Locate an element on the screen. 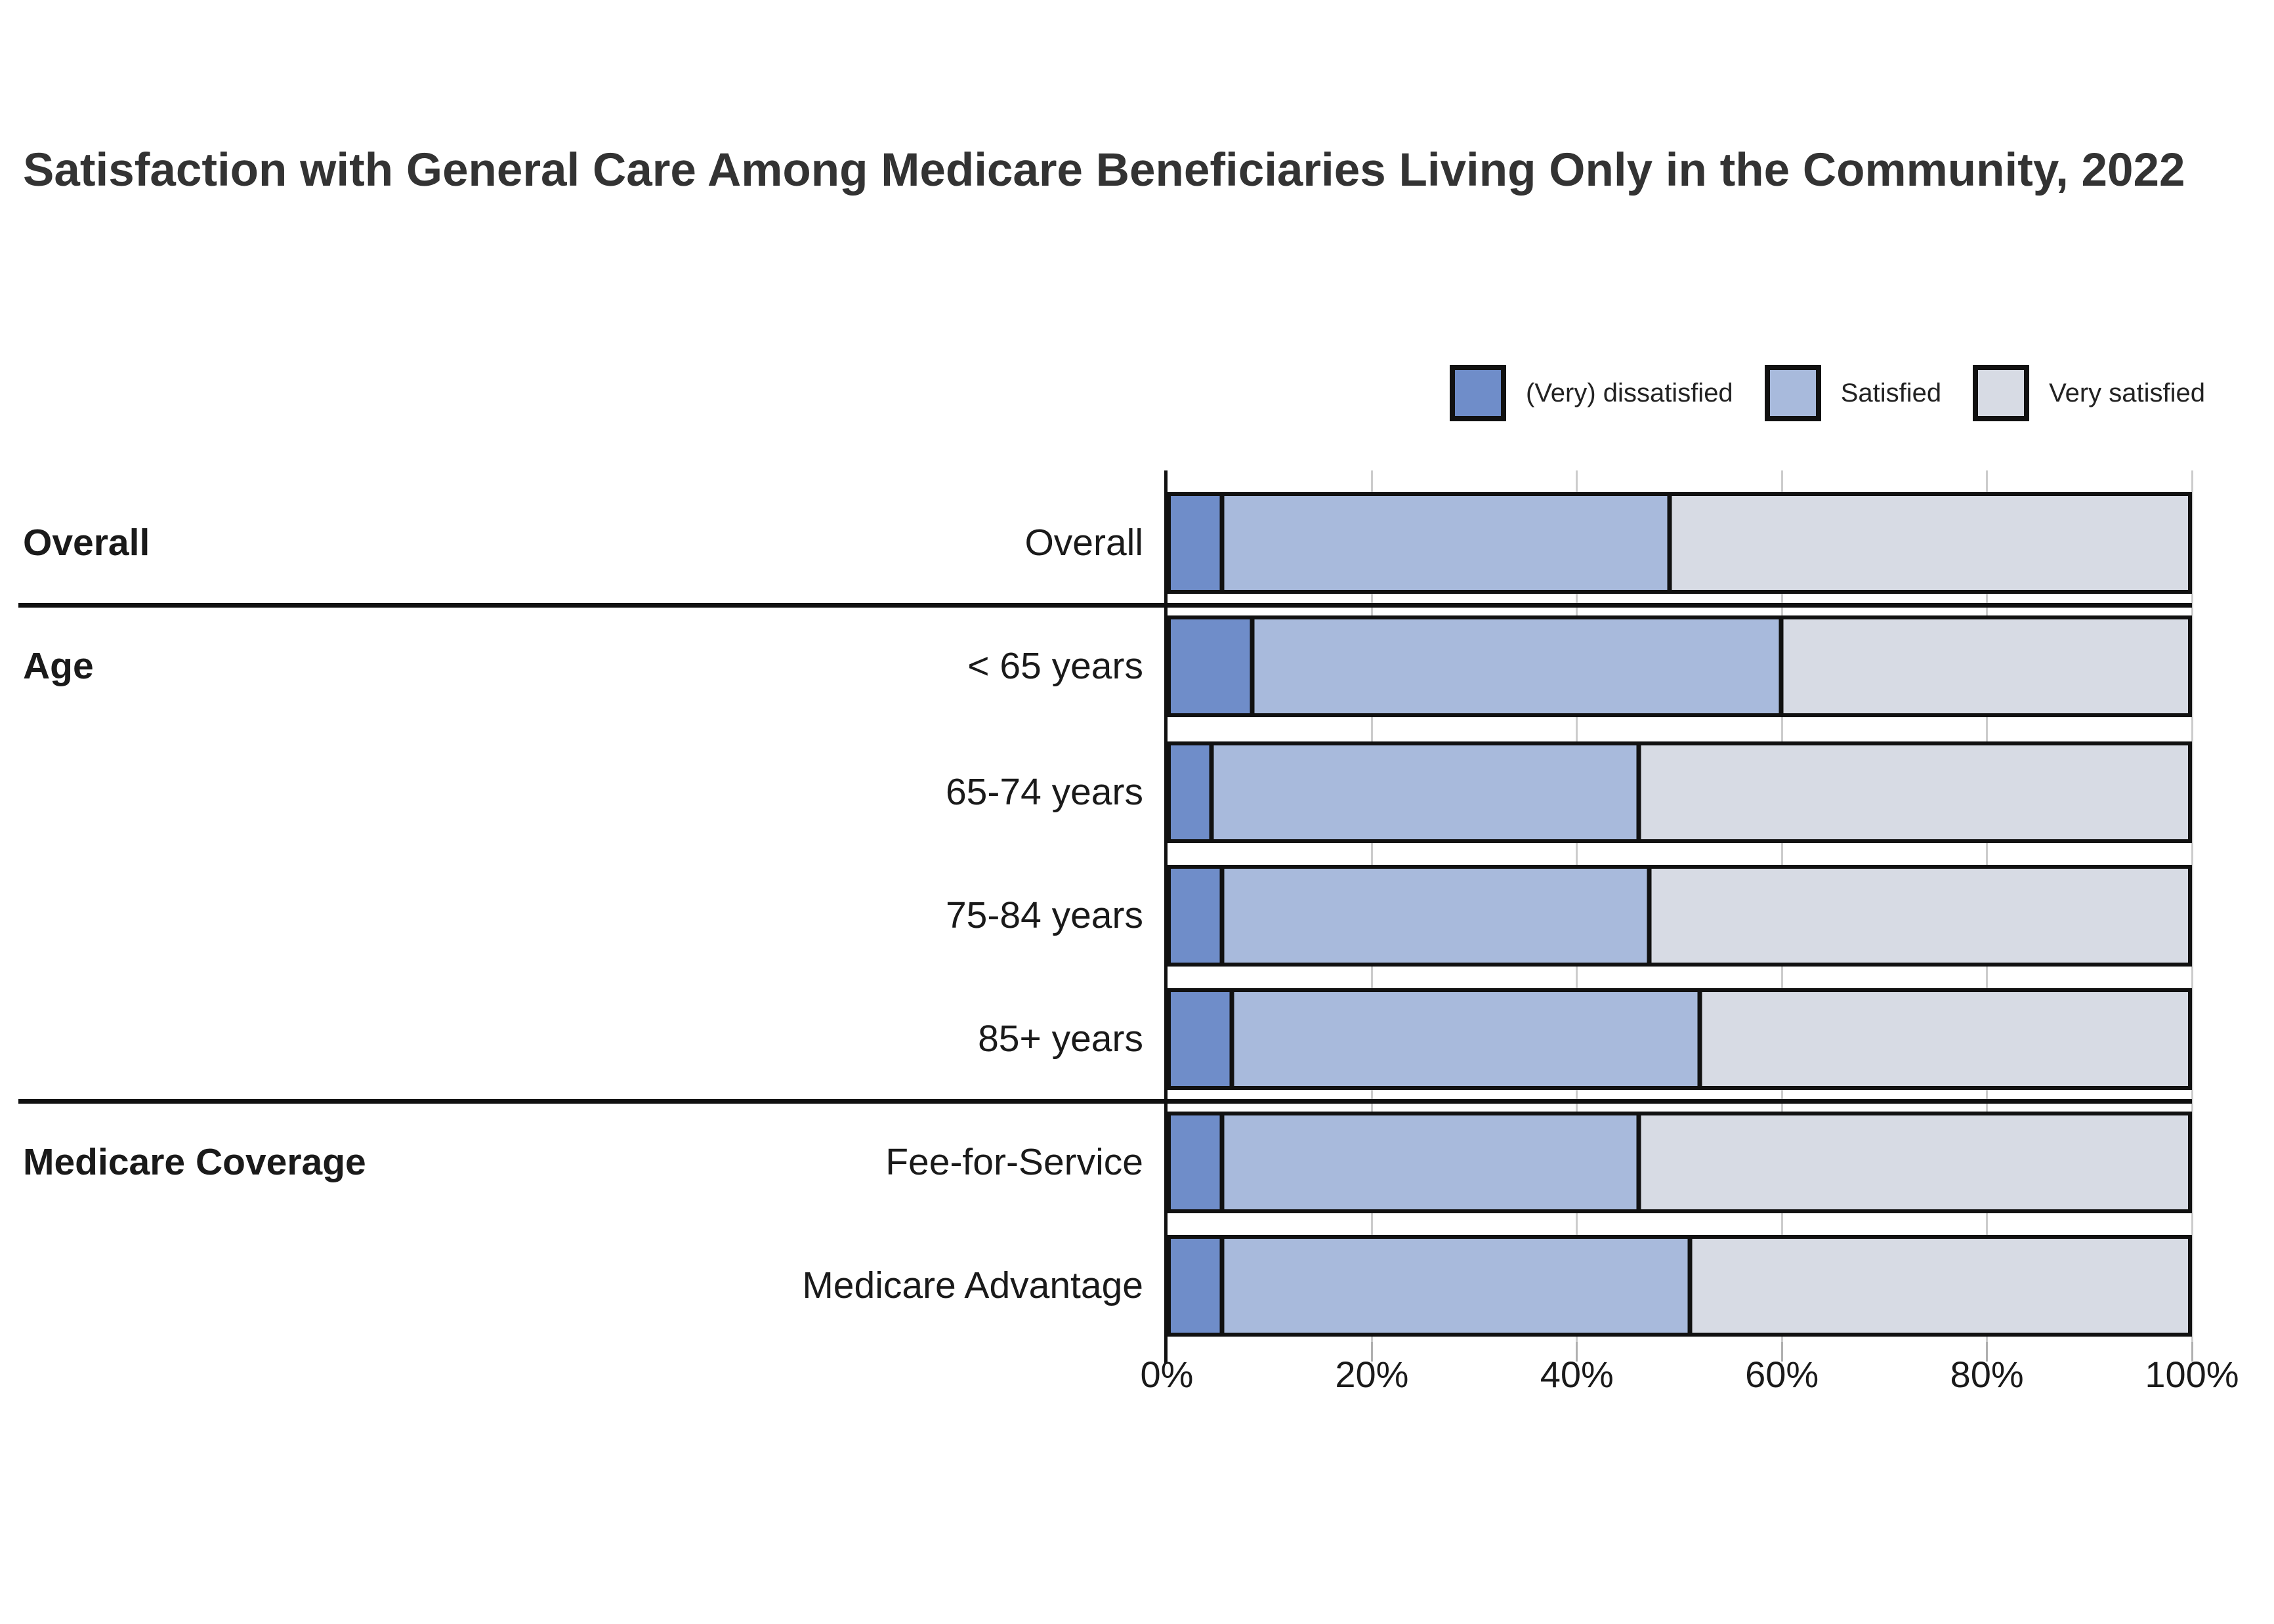 The image size is (2274, 1624). x-axis-label-60: 60% is located at coordinates (1782, 1374).